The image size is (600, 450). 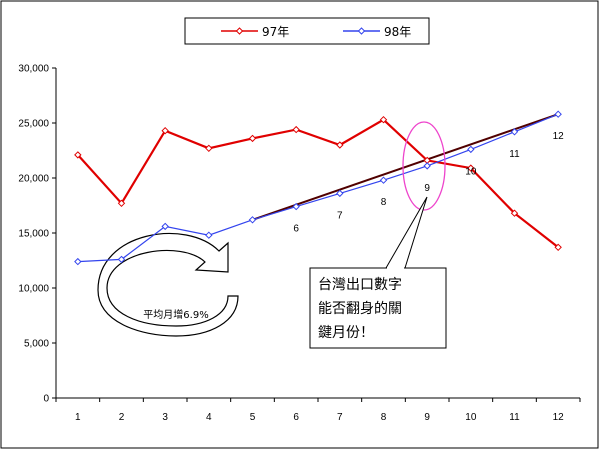 I want to click on legend-series-2-marker, so click(x=361, y=31).